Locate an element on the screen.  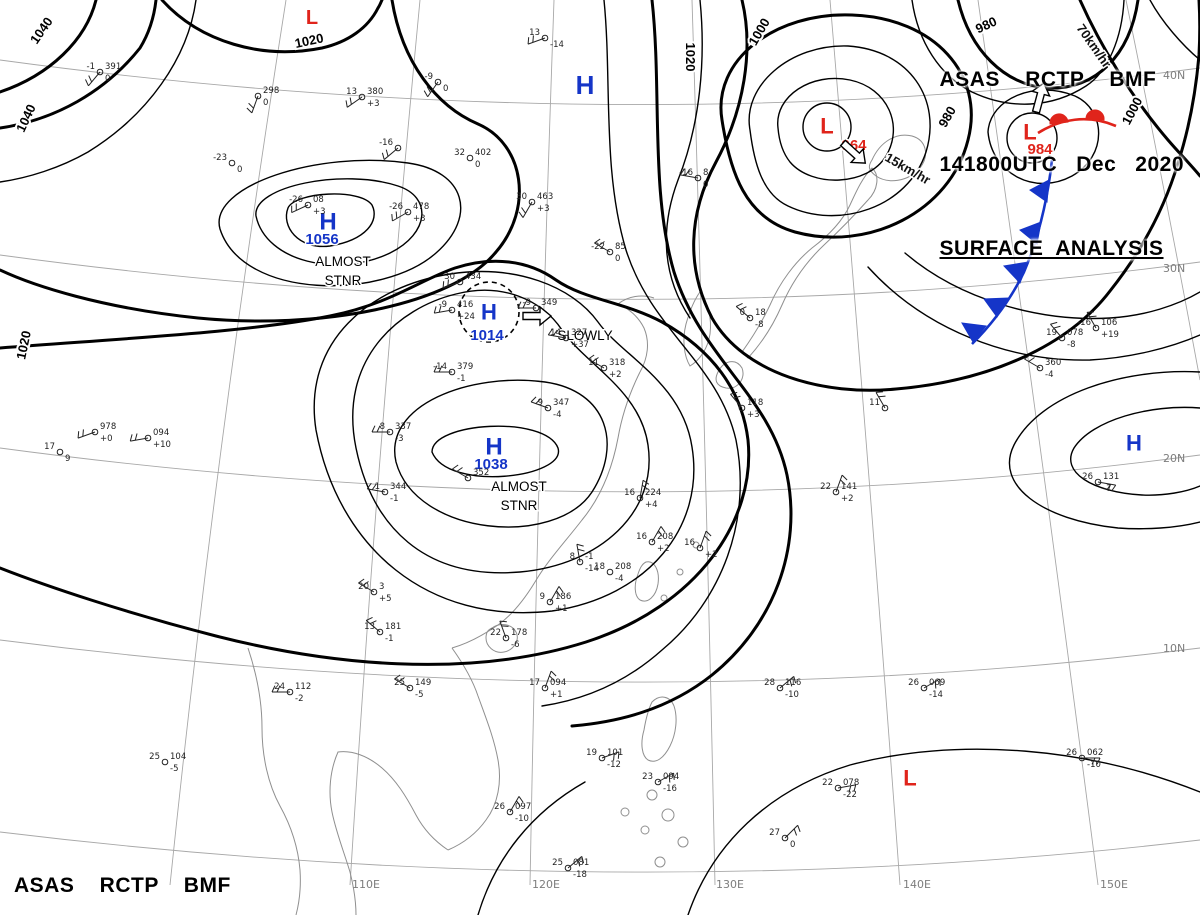
isobar-bottom is located at coordinates (943, 831).